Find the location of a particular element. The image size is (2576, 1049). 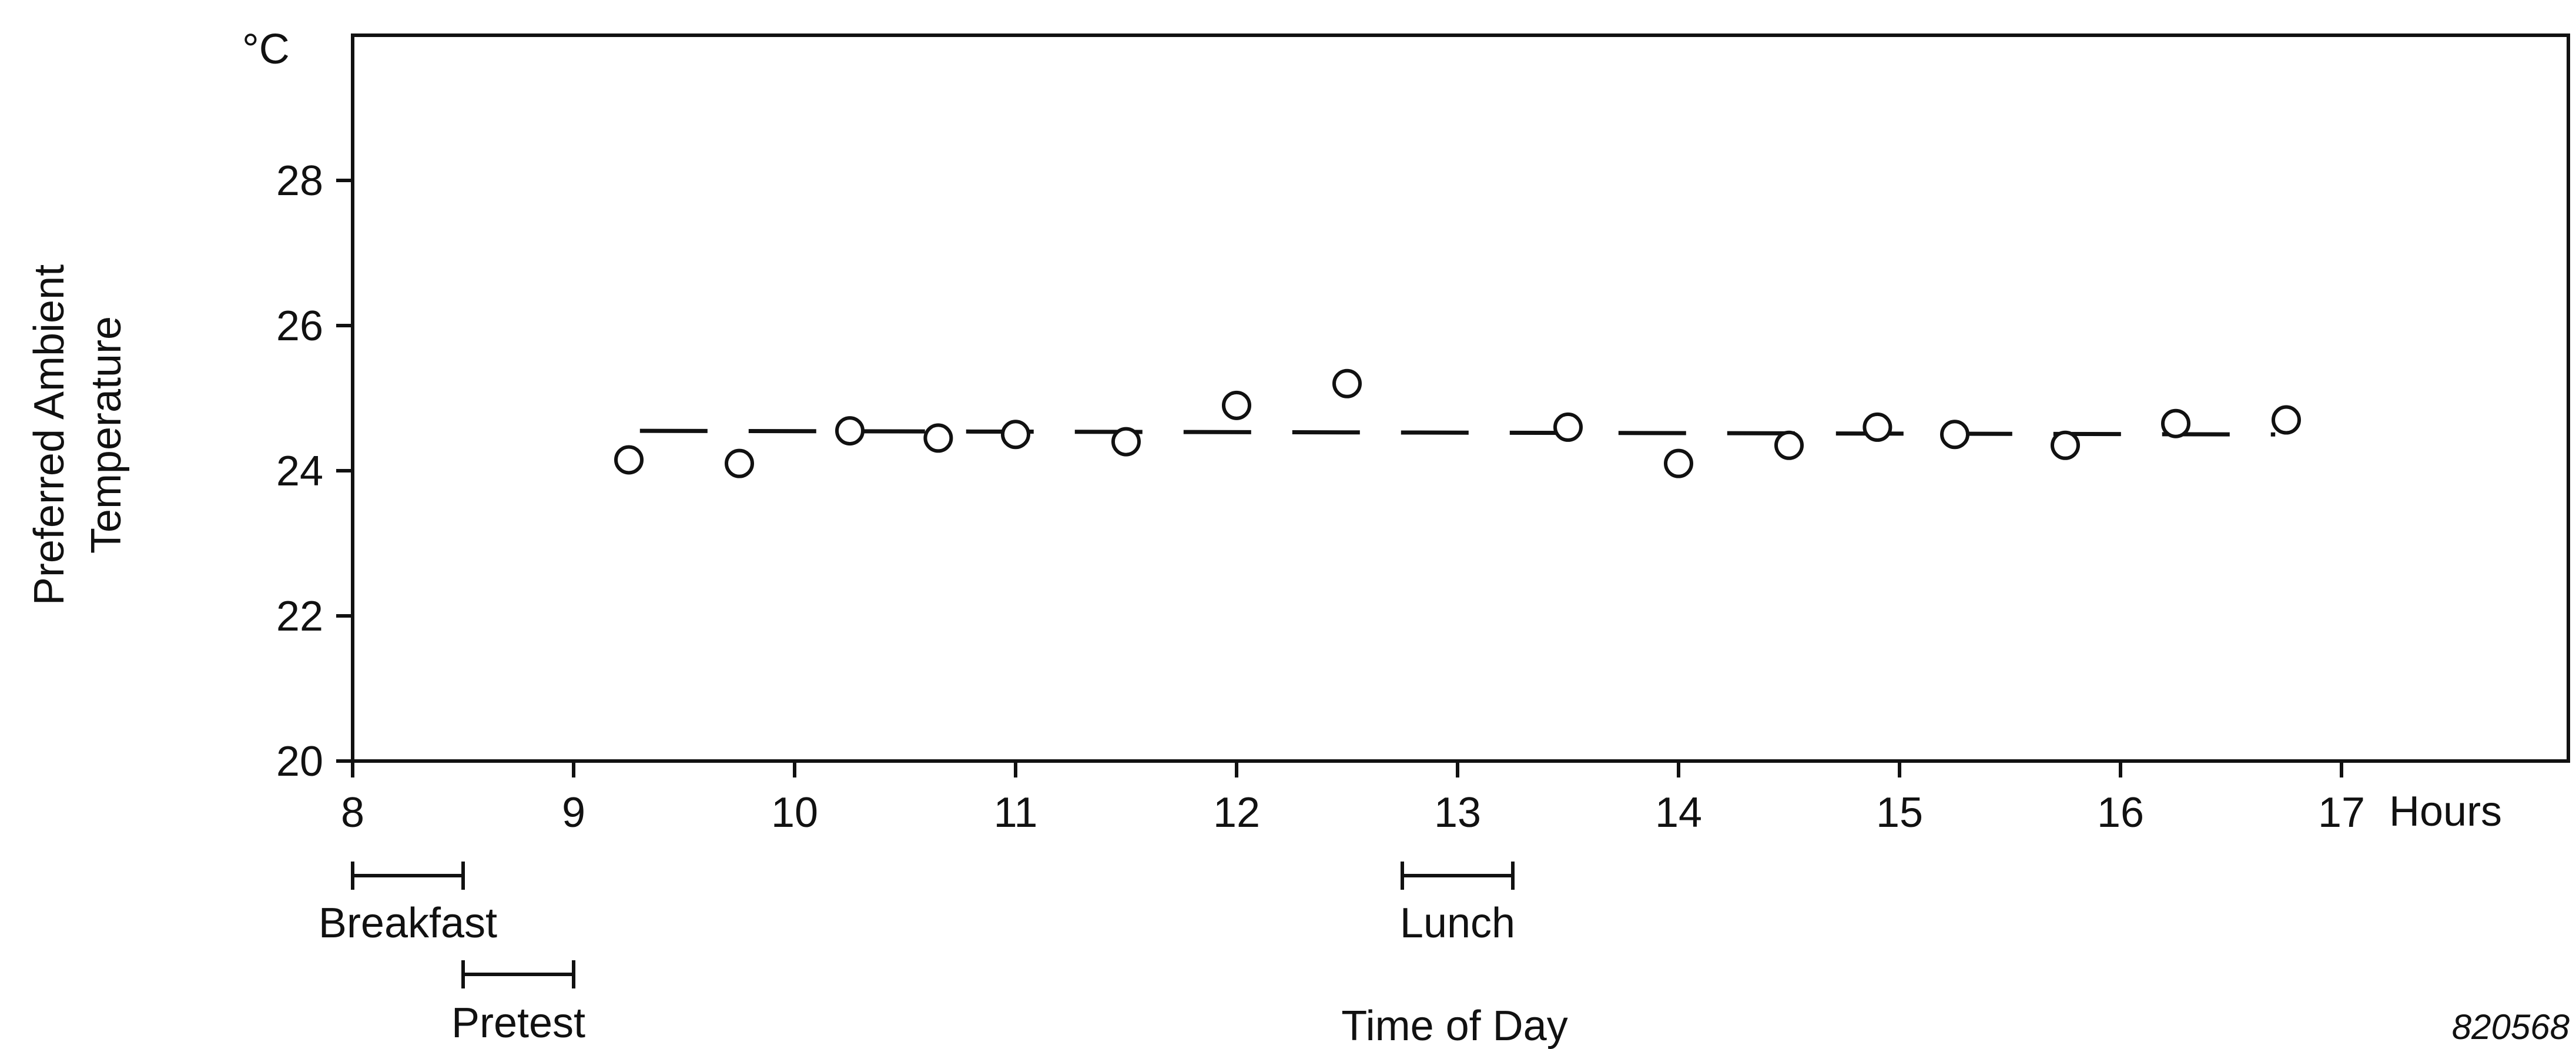

x-tick-label: 8 is located at coordinates (352, 812).